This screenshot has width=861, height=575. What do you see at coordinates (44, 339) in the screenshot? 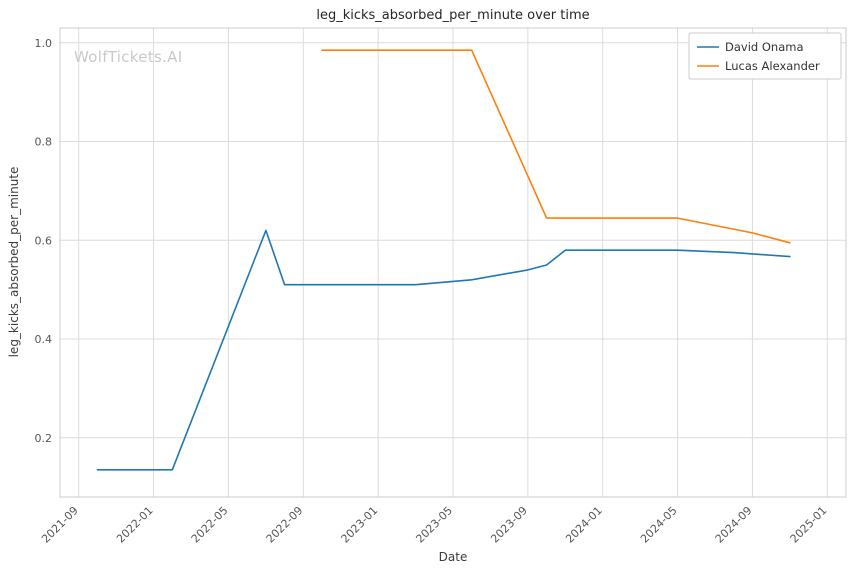
I see `y-tick-label: 0.4` at bounding box center [44, 339].